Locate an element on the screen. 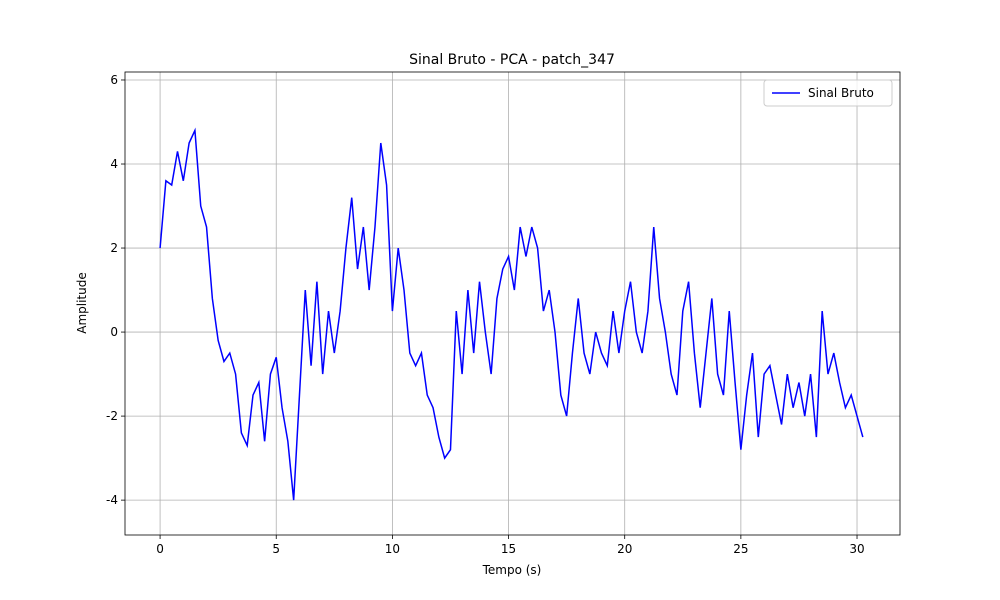 This screenshot has height=600, width=1000. x-tick-label: 25 is located at coordinates (740, 549).